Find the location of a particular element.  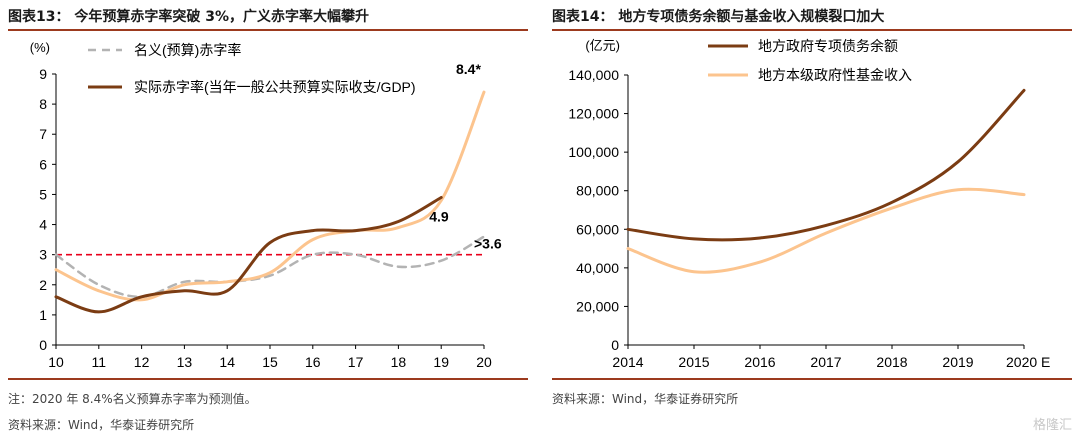

y-axis-label: (%) is located at coordinates (40, 47).